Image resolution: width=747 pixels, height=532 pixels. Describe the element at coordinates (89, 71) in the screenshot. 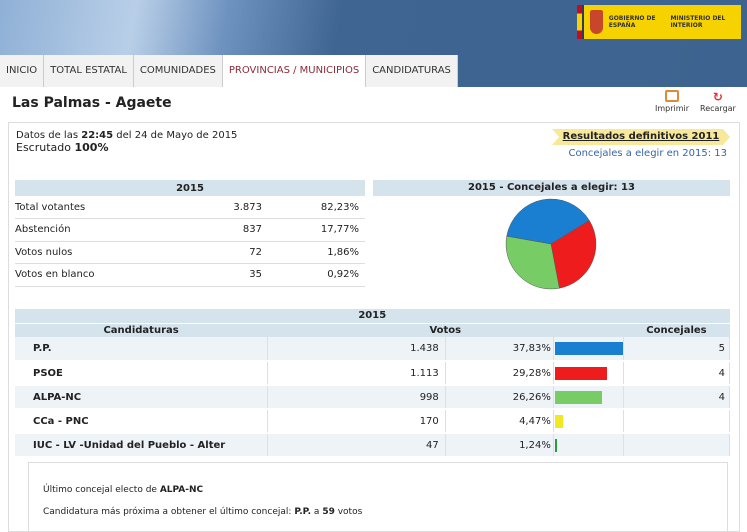

I see `tab-total-estatal: TOTAL ESTATAL` at that location.